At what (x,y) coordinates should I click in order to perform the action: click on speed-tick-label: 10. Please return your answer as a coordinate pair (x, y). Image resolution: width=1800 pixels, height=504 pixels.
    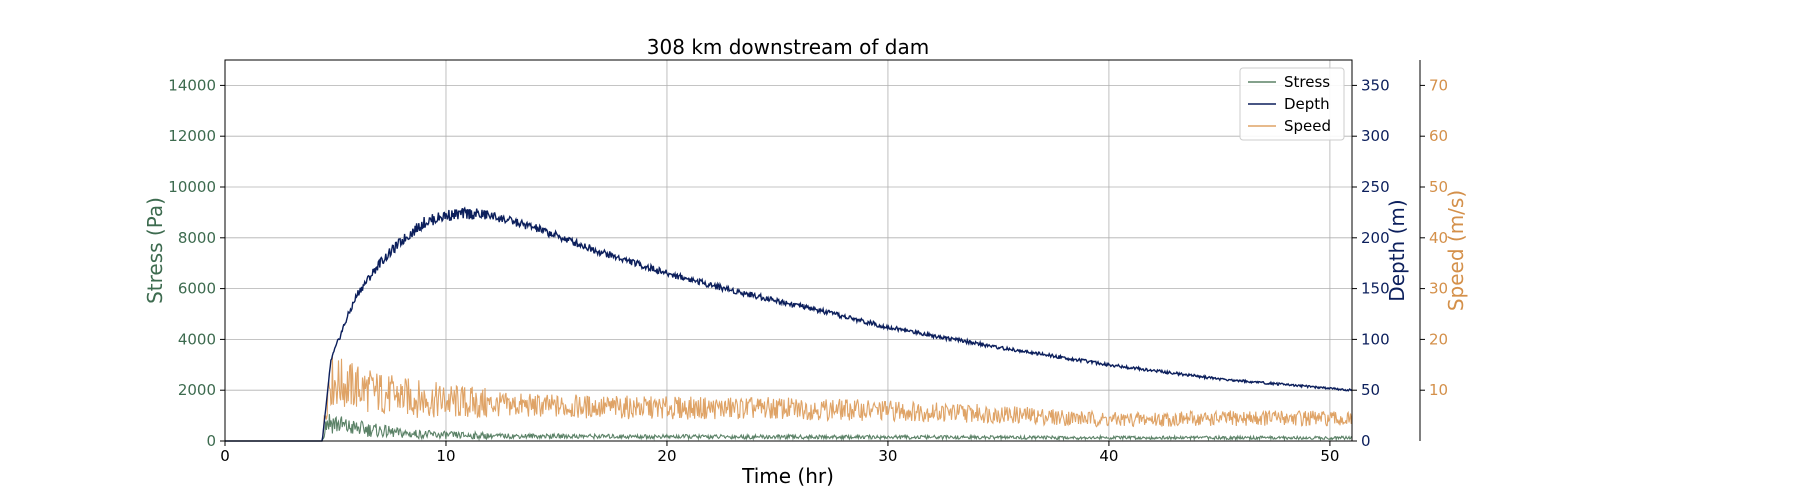
    Looking at the image, I should click on (1438, 390).